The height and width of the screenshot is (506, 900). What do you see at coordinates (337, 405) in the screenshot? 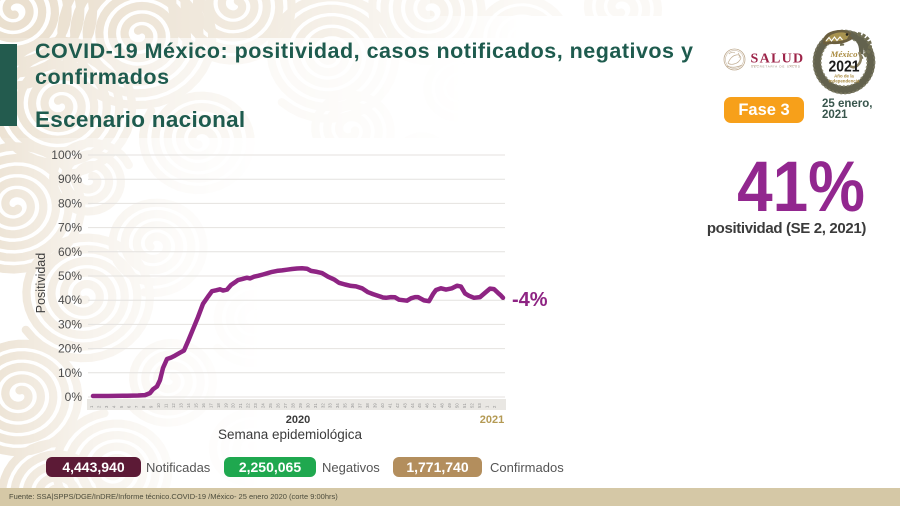
I see `svg-text: 34` at bounding box center [337, 405].